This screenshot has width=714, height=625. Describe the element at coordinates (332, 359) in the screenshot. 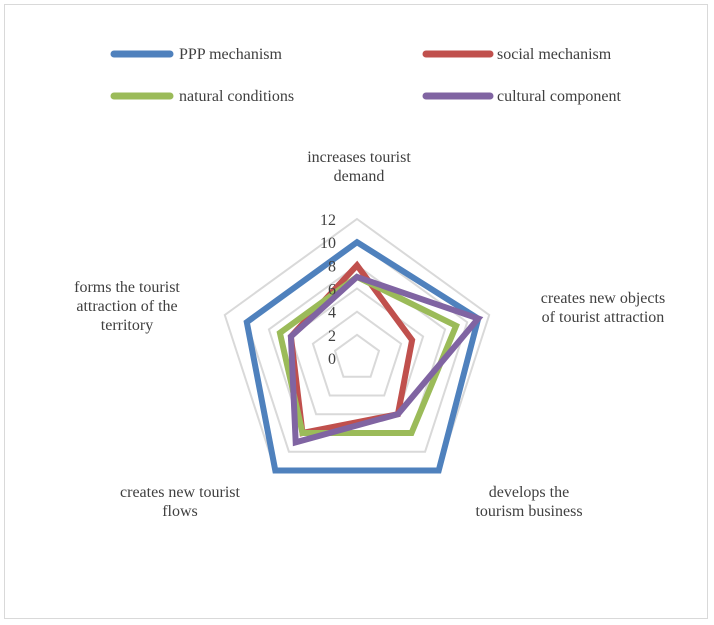

I see `tick-label: 0` at that location.